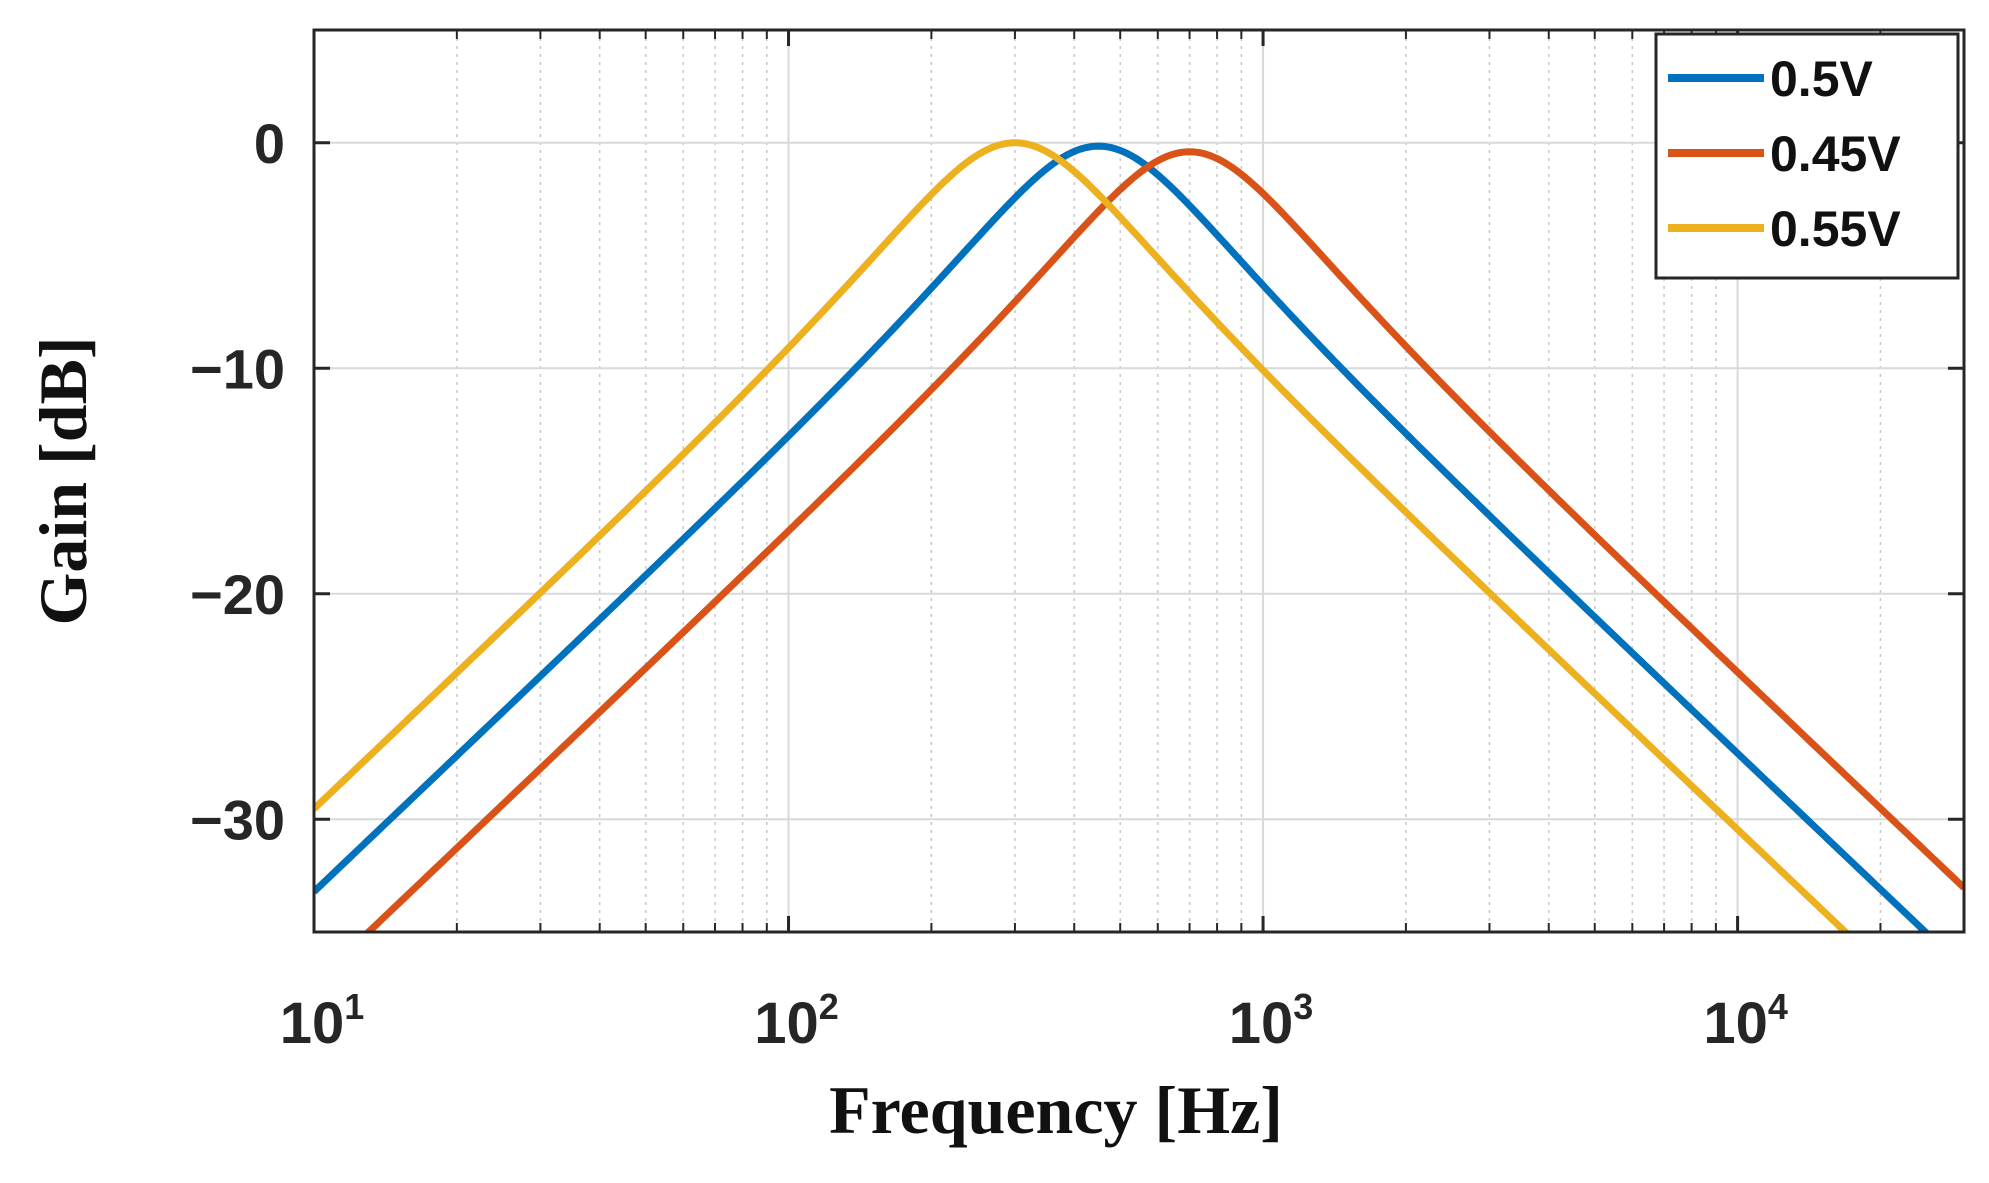 This screenshot has width=1989, height=1183. What do you see at coordinates (237, 482) in the screenshot?
I see `y-tick-labels: 0 −10 −20 −30` at bounding box center [237, 482].